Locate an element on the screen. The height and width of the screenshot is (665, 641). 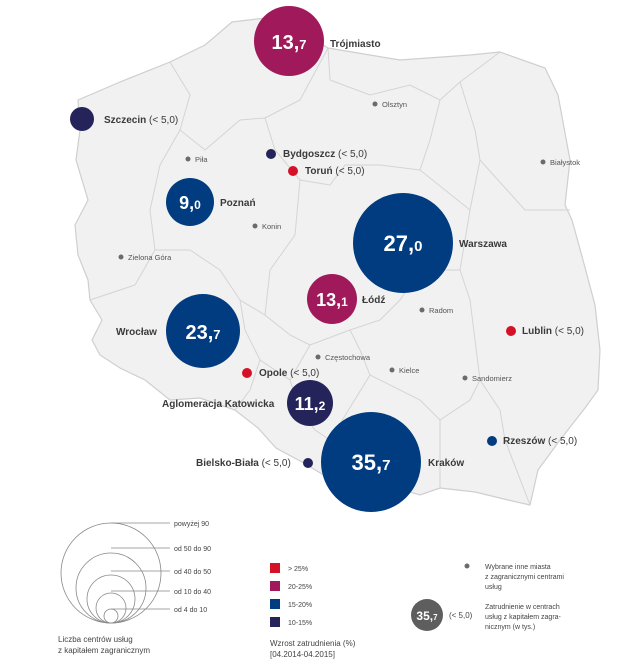
svg-text: Olsztyn is located at coordinates (394, 104).